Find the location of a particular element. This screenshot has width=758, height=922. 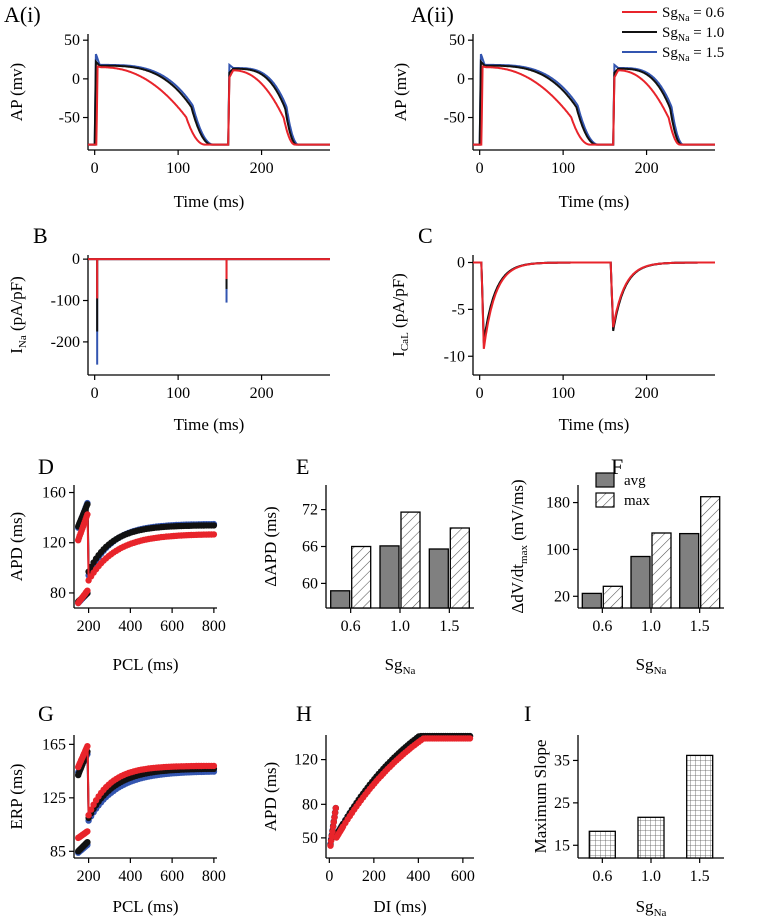

x-tick-label: 400 is located at coordinates (130, 626).